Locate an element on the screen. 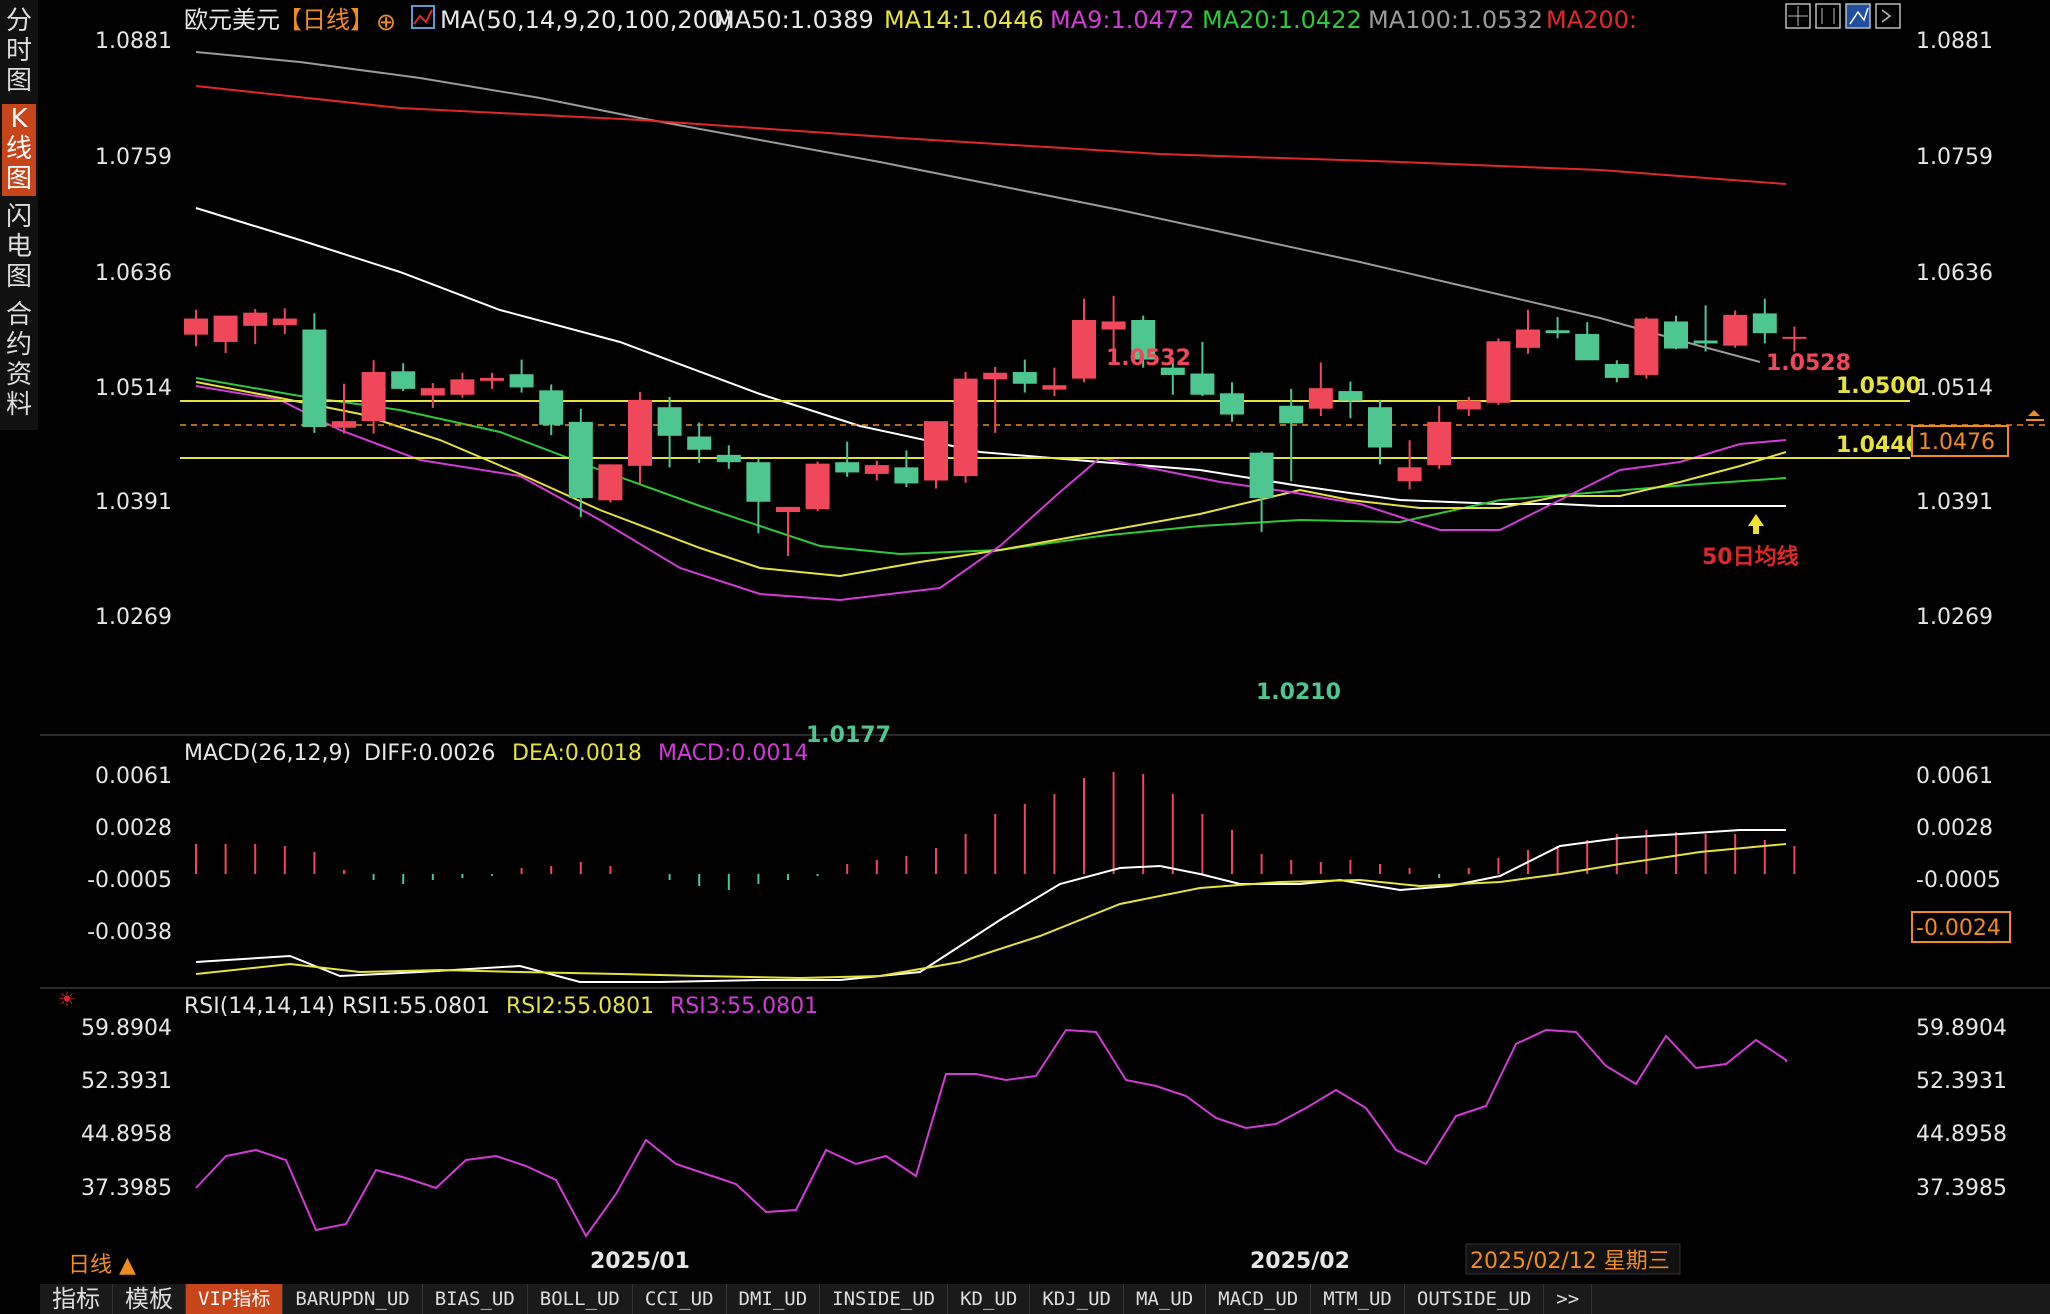 The height and width of the screenshot is (1314, 2050). indicator-tab: MACD_UD is located at coordinates (1259, 1299).